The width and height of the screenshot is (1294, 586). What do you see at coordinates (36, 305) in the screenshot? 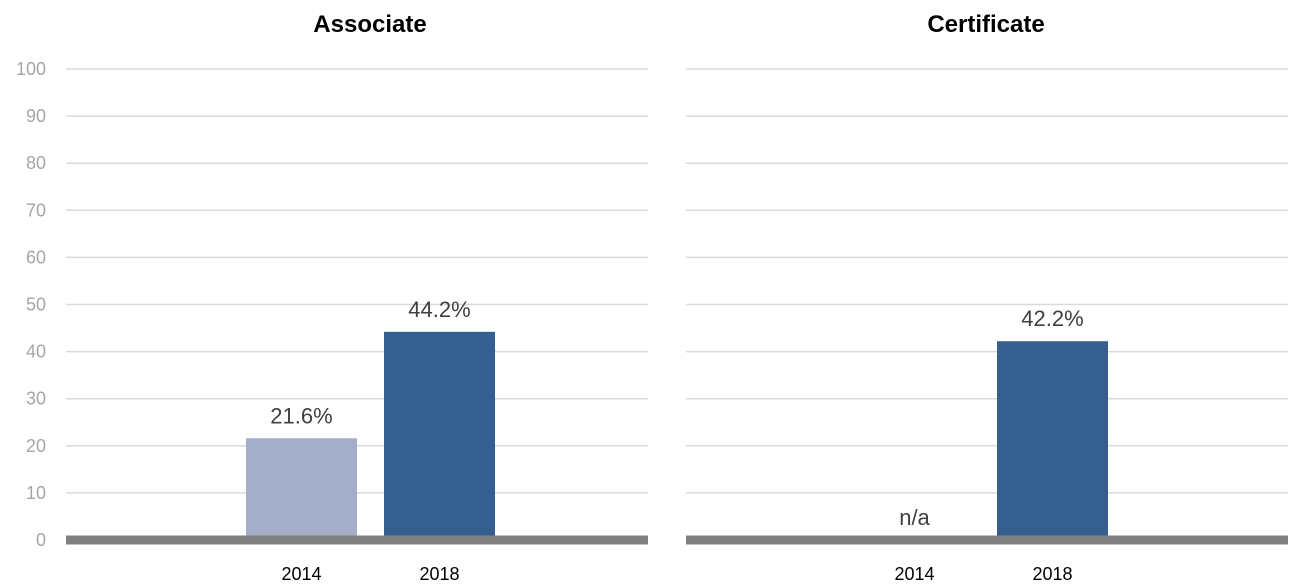
I see `y-tick-label: 50` at bounding box center [36, 305].